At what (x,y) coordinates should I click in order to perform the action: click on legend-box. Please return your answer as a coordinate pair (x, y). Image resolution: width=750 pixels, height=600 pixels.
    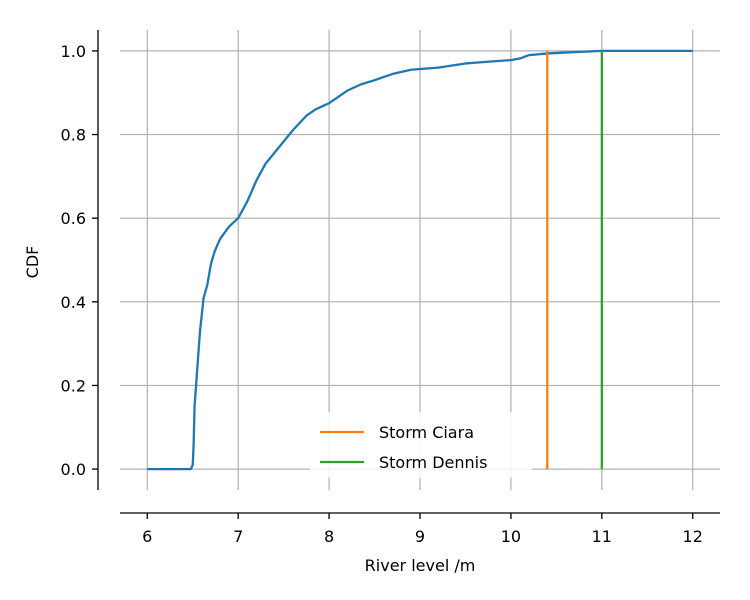
    Looking at the image, I should click on (421, 445).